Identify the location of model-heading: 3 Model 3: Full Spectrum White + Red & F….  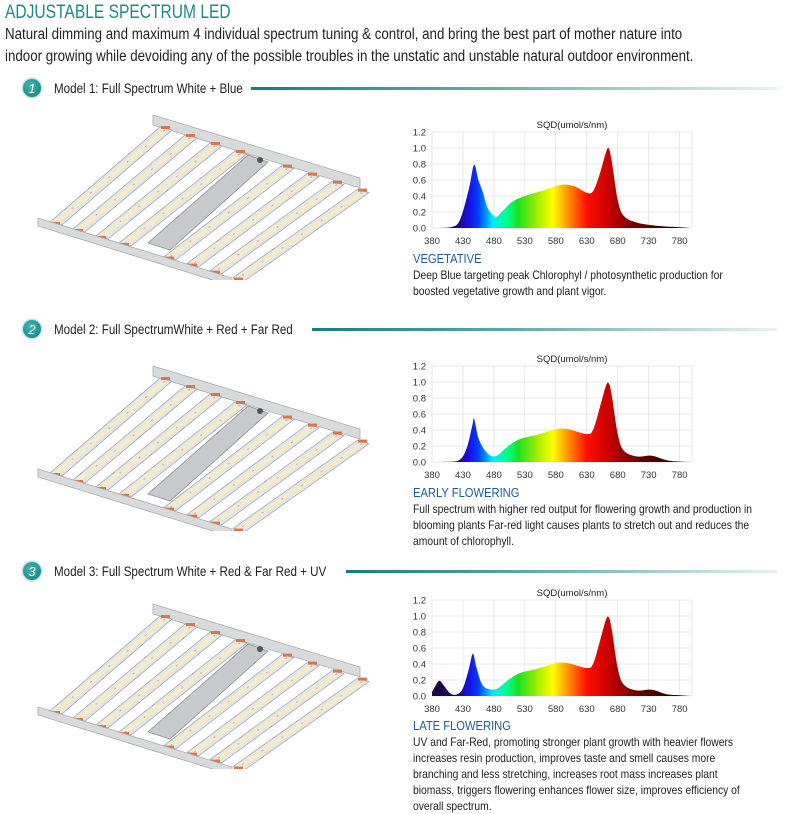
(399, 571).